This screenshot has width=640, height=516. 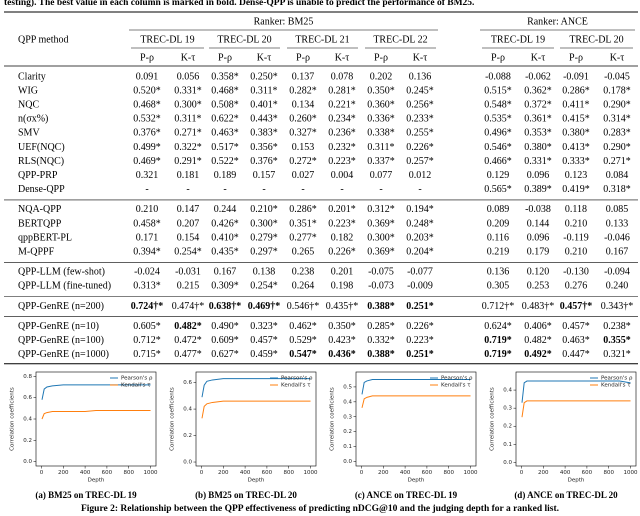 I want to click on table-cell: 0.311*, so click(x=263, y=90).